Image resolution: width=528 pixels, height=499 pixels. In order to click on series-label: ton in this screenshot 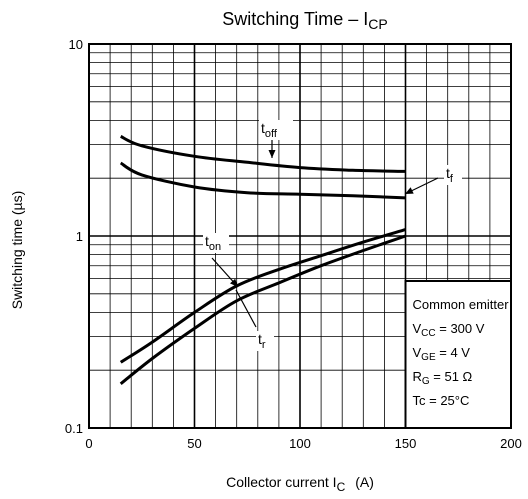, I will do `click(213, 243)`.